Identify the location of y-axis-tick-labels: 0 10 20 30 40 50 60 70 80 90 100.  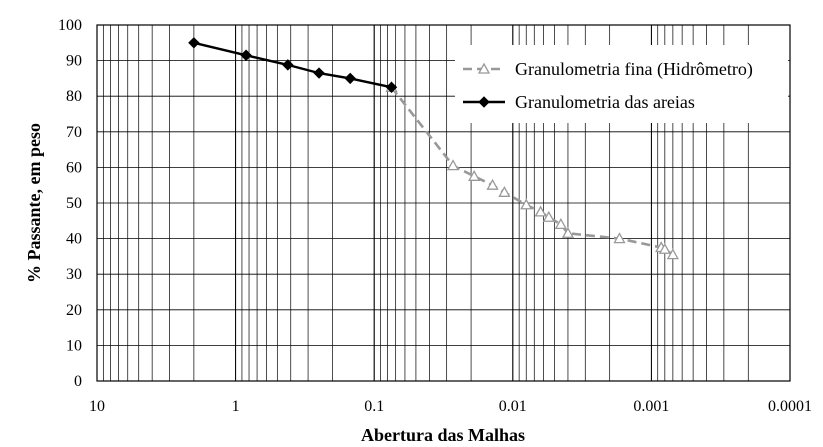
(70, 203).